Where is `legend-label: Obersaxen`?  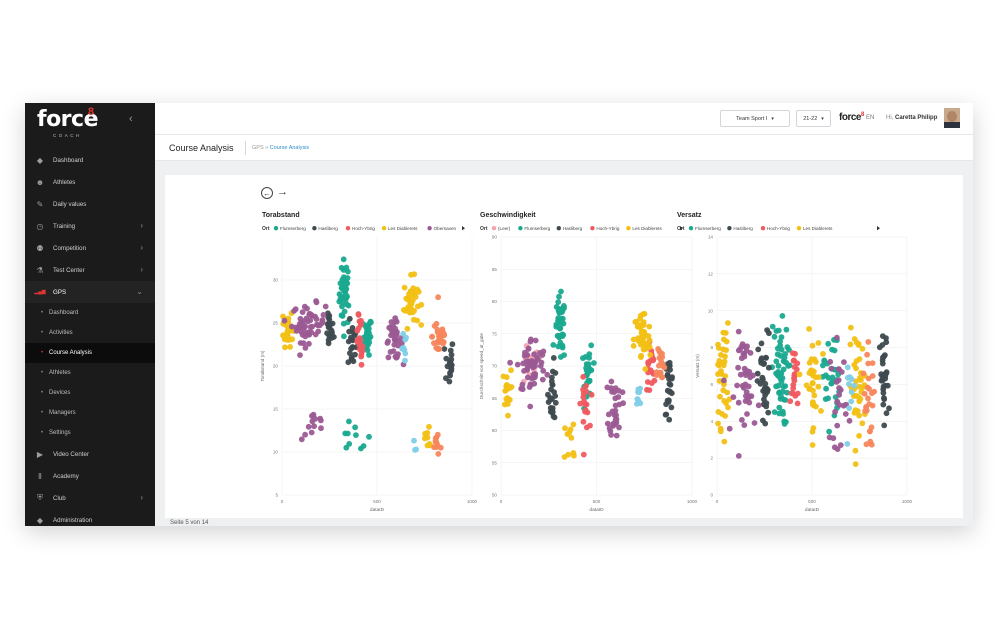 legend-label: Obersaxen is located at coordinates (445, 228).